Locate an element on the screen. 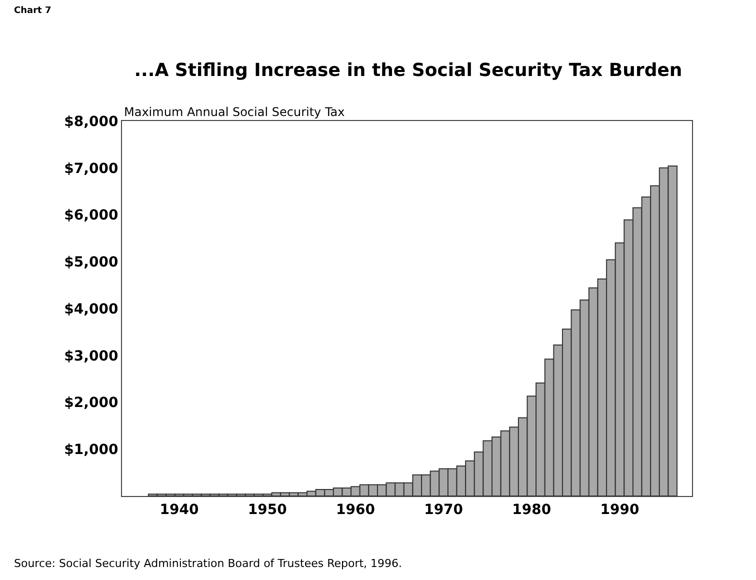 The width and height of the screenshot is (756, 580). y-tick-label: $8,000 is located at coordinates (91, 122).